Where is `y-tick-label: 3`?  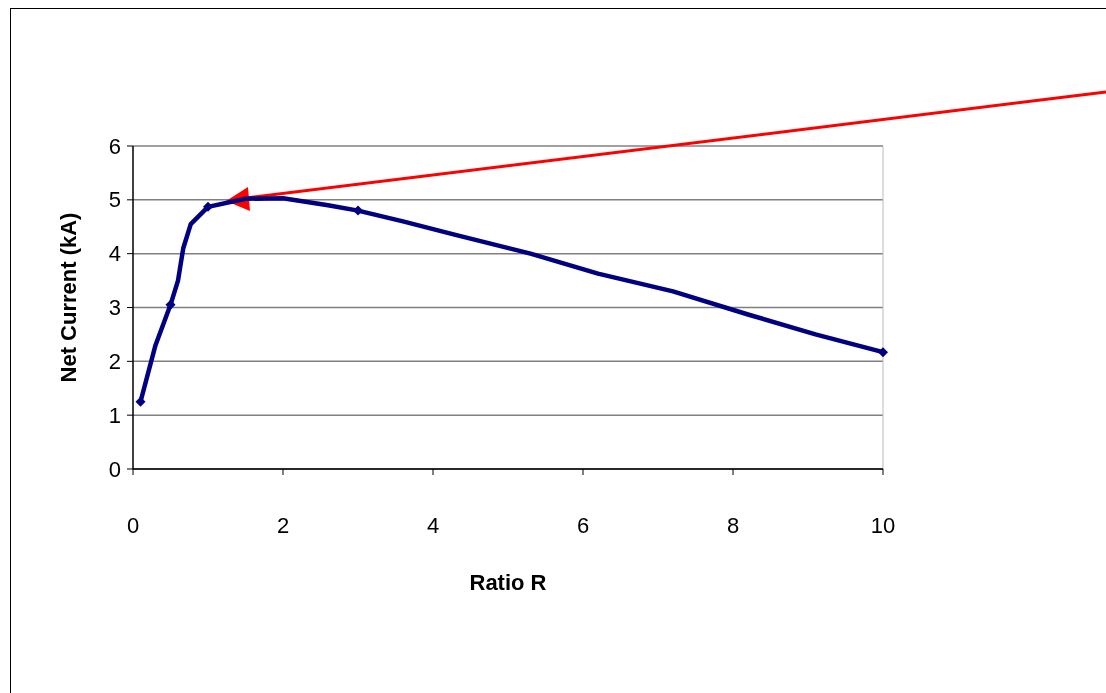 y-tick-label: 3 is located at coordinates (114, 307).